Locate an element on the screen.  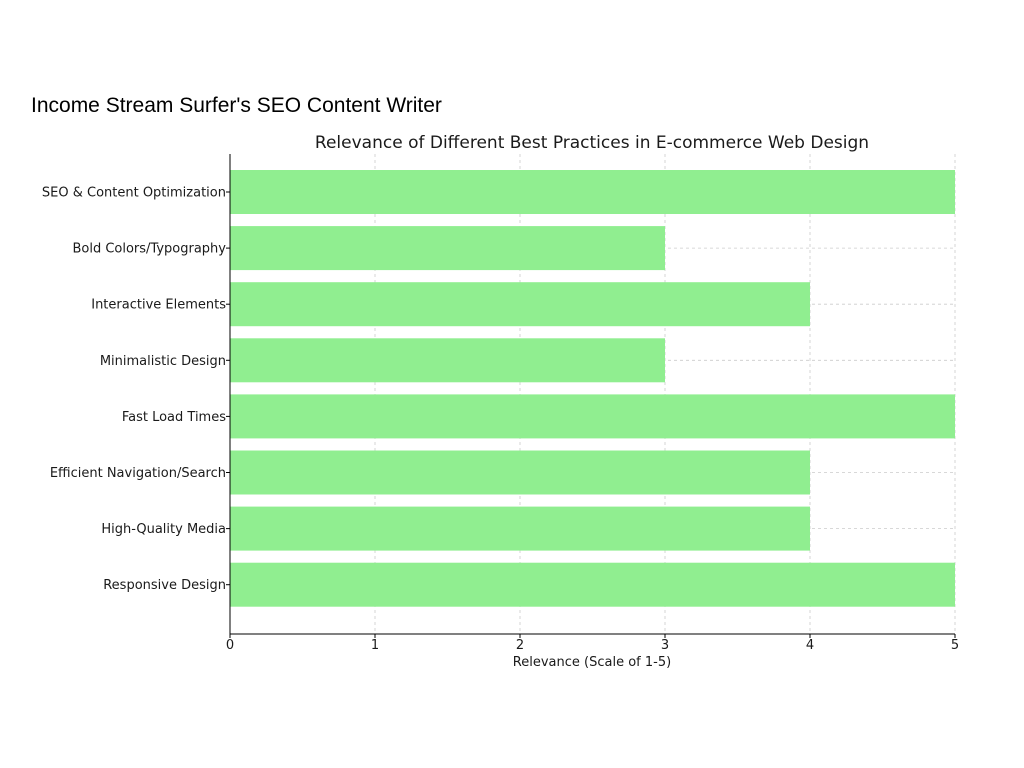
y-tick-label: High-Quality Media is located at coordinates (163, 529).